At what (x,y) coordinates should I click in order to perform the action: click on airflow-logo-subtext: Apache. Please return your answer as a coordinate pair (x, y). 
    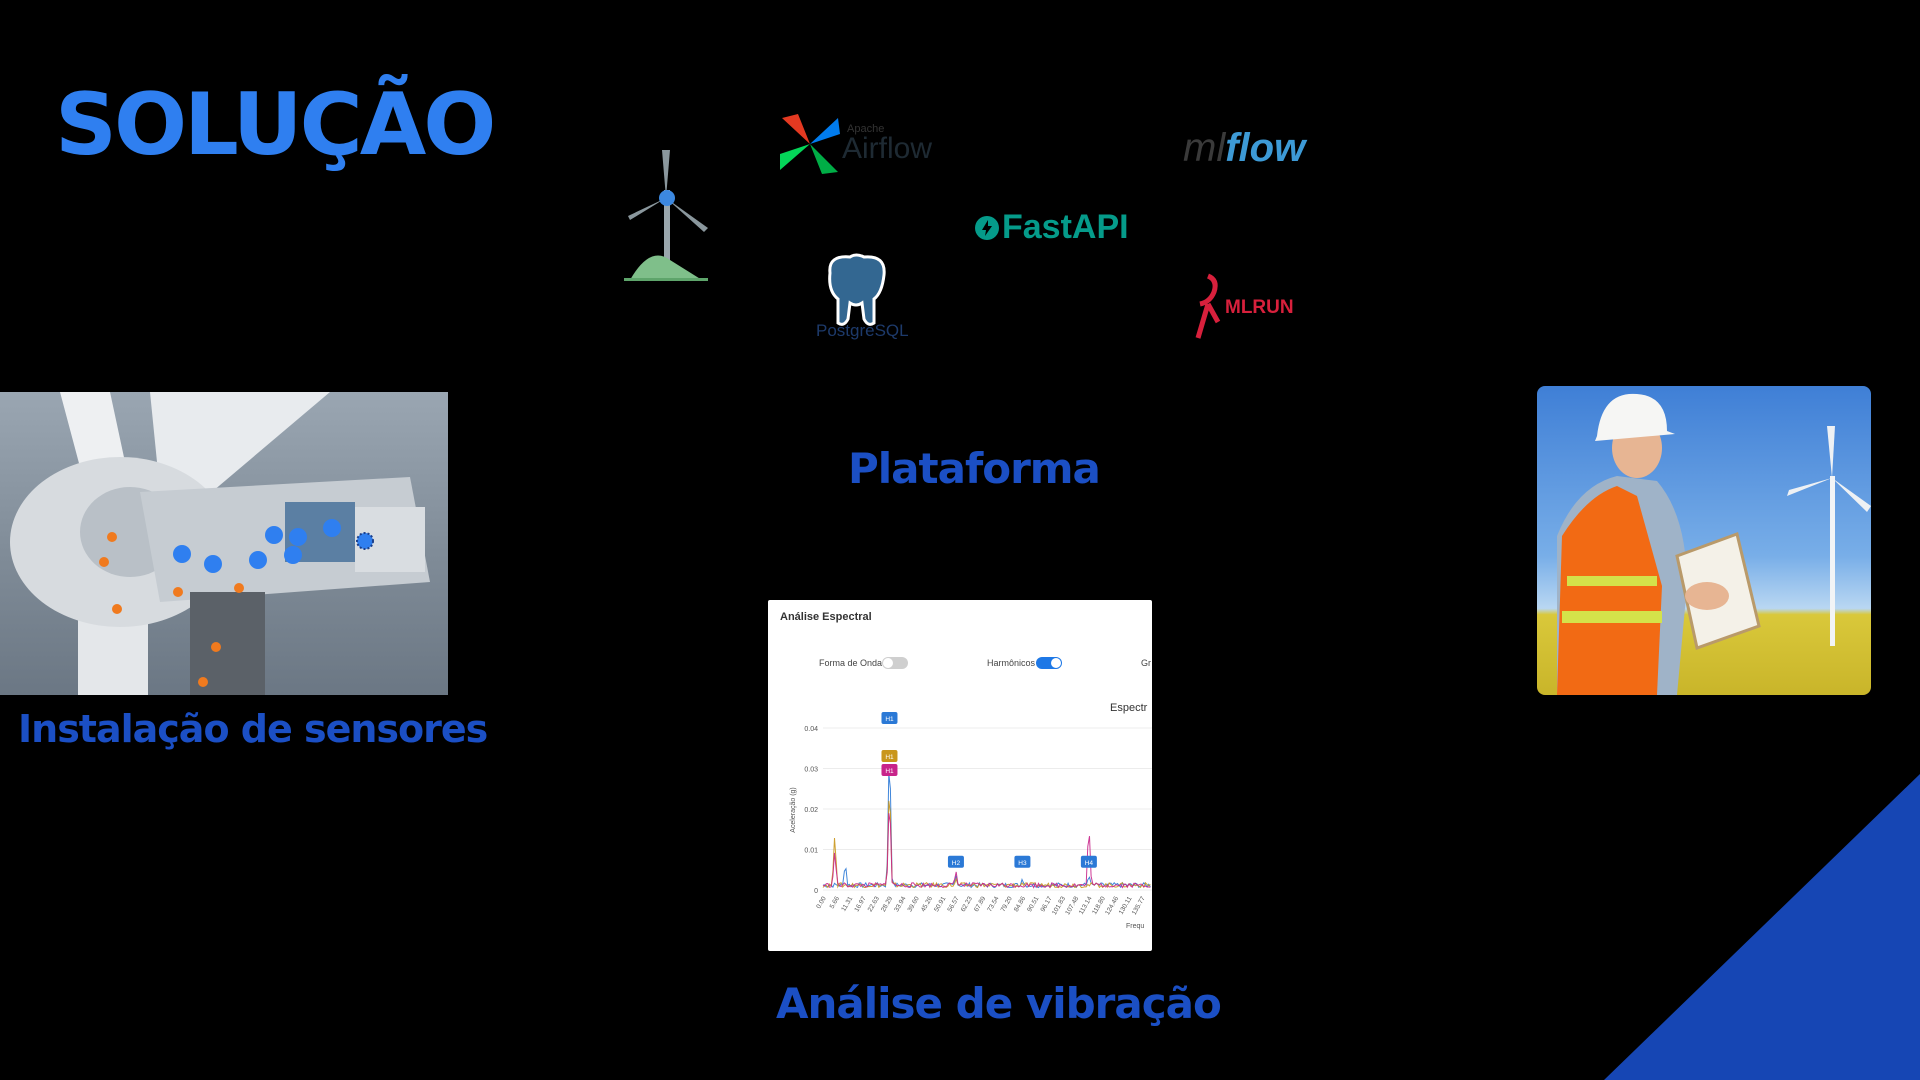
    Looking at the image, I should click on (866, 129).